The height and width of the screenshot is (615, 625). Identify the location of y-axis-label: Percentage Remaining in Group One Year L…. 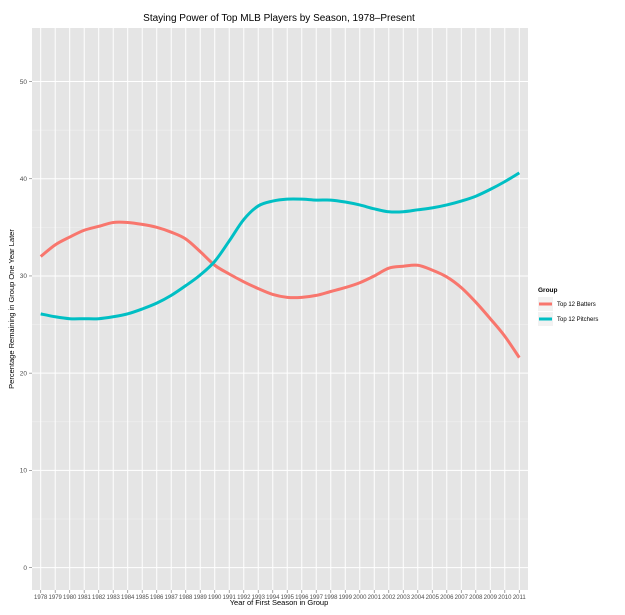
(11, 309).